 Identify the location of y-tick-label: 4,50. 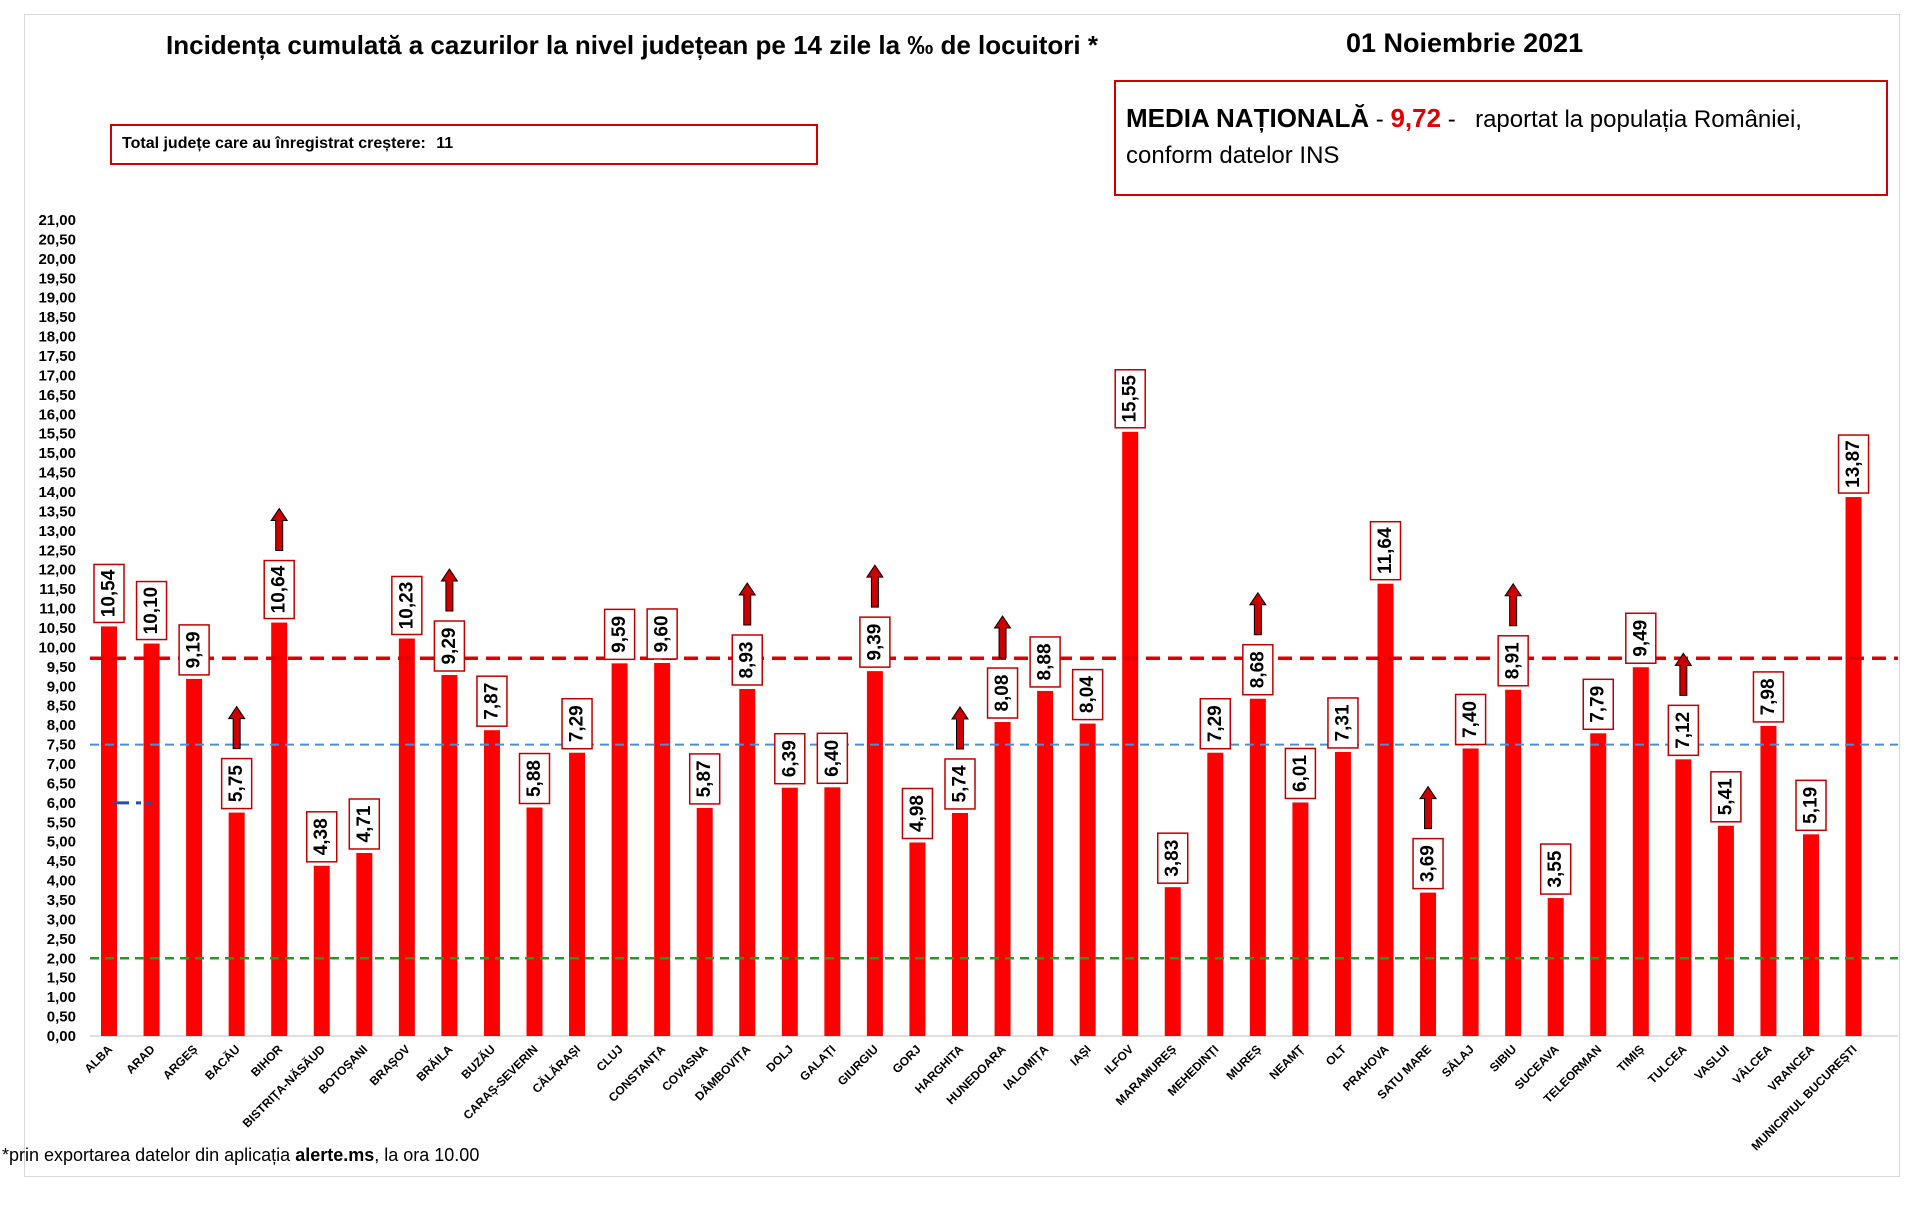
(61, 861).